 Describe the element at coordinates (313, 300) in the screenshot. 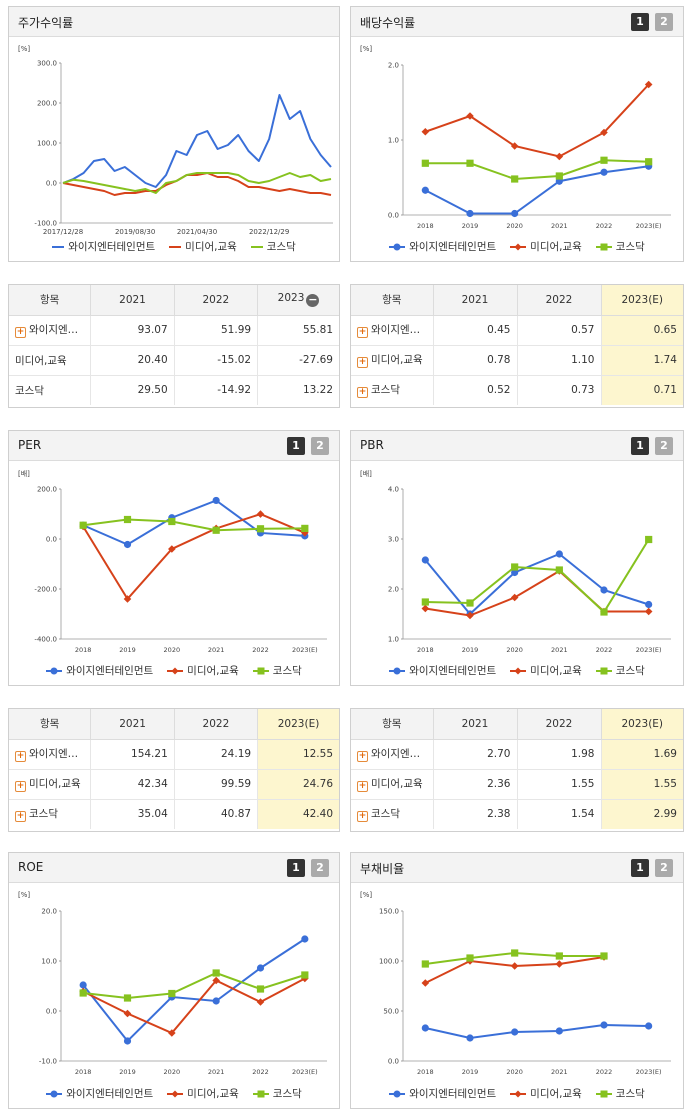

I see `collapse-icon: −` at that location.